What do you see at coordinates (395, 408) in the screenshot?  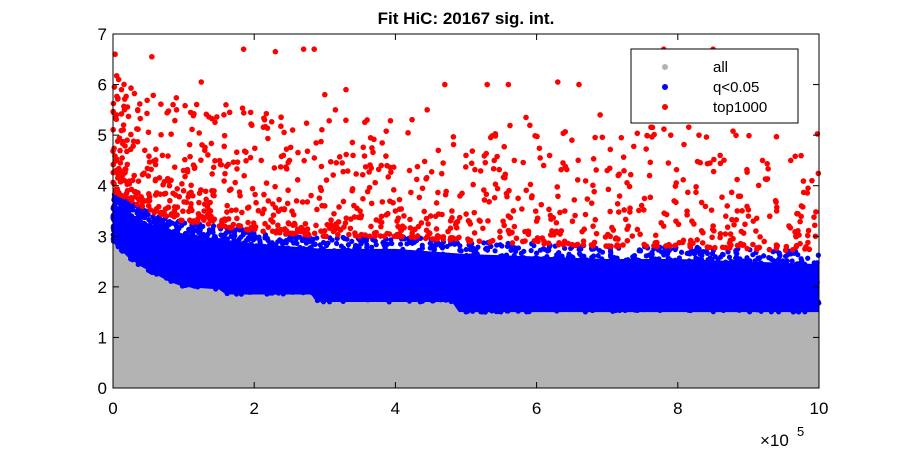 I see `x-tick-label: 4` at bounding box center [395, 408].